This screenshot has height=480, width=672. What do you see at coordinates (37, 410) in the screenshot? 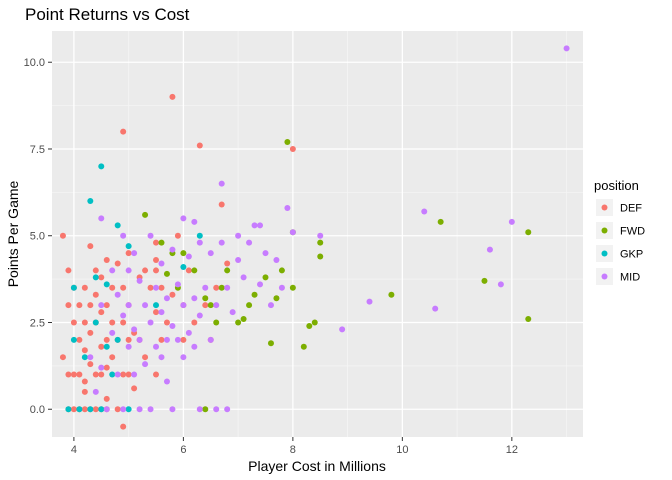
I see `y-tick-label: 0.0` at bounding box center [37, 410].